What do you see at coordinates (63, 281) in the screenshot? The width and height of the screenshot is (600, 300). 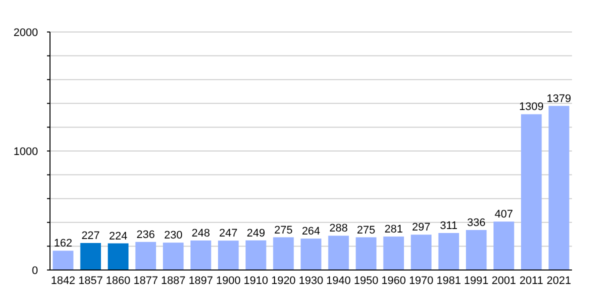 I see `x-tick-label: 1842` at bounding box center [63, 281].